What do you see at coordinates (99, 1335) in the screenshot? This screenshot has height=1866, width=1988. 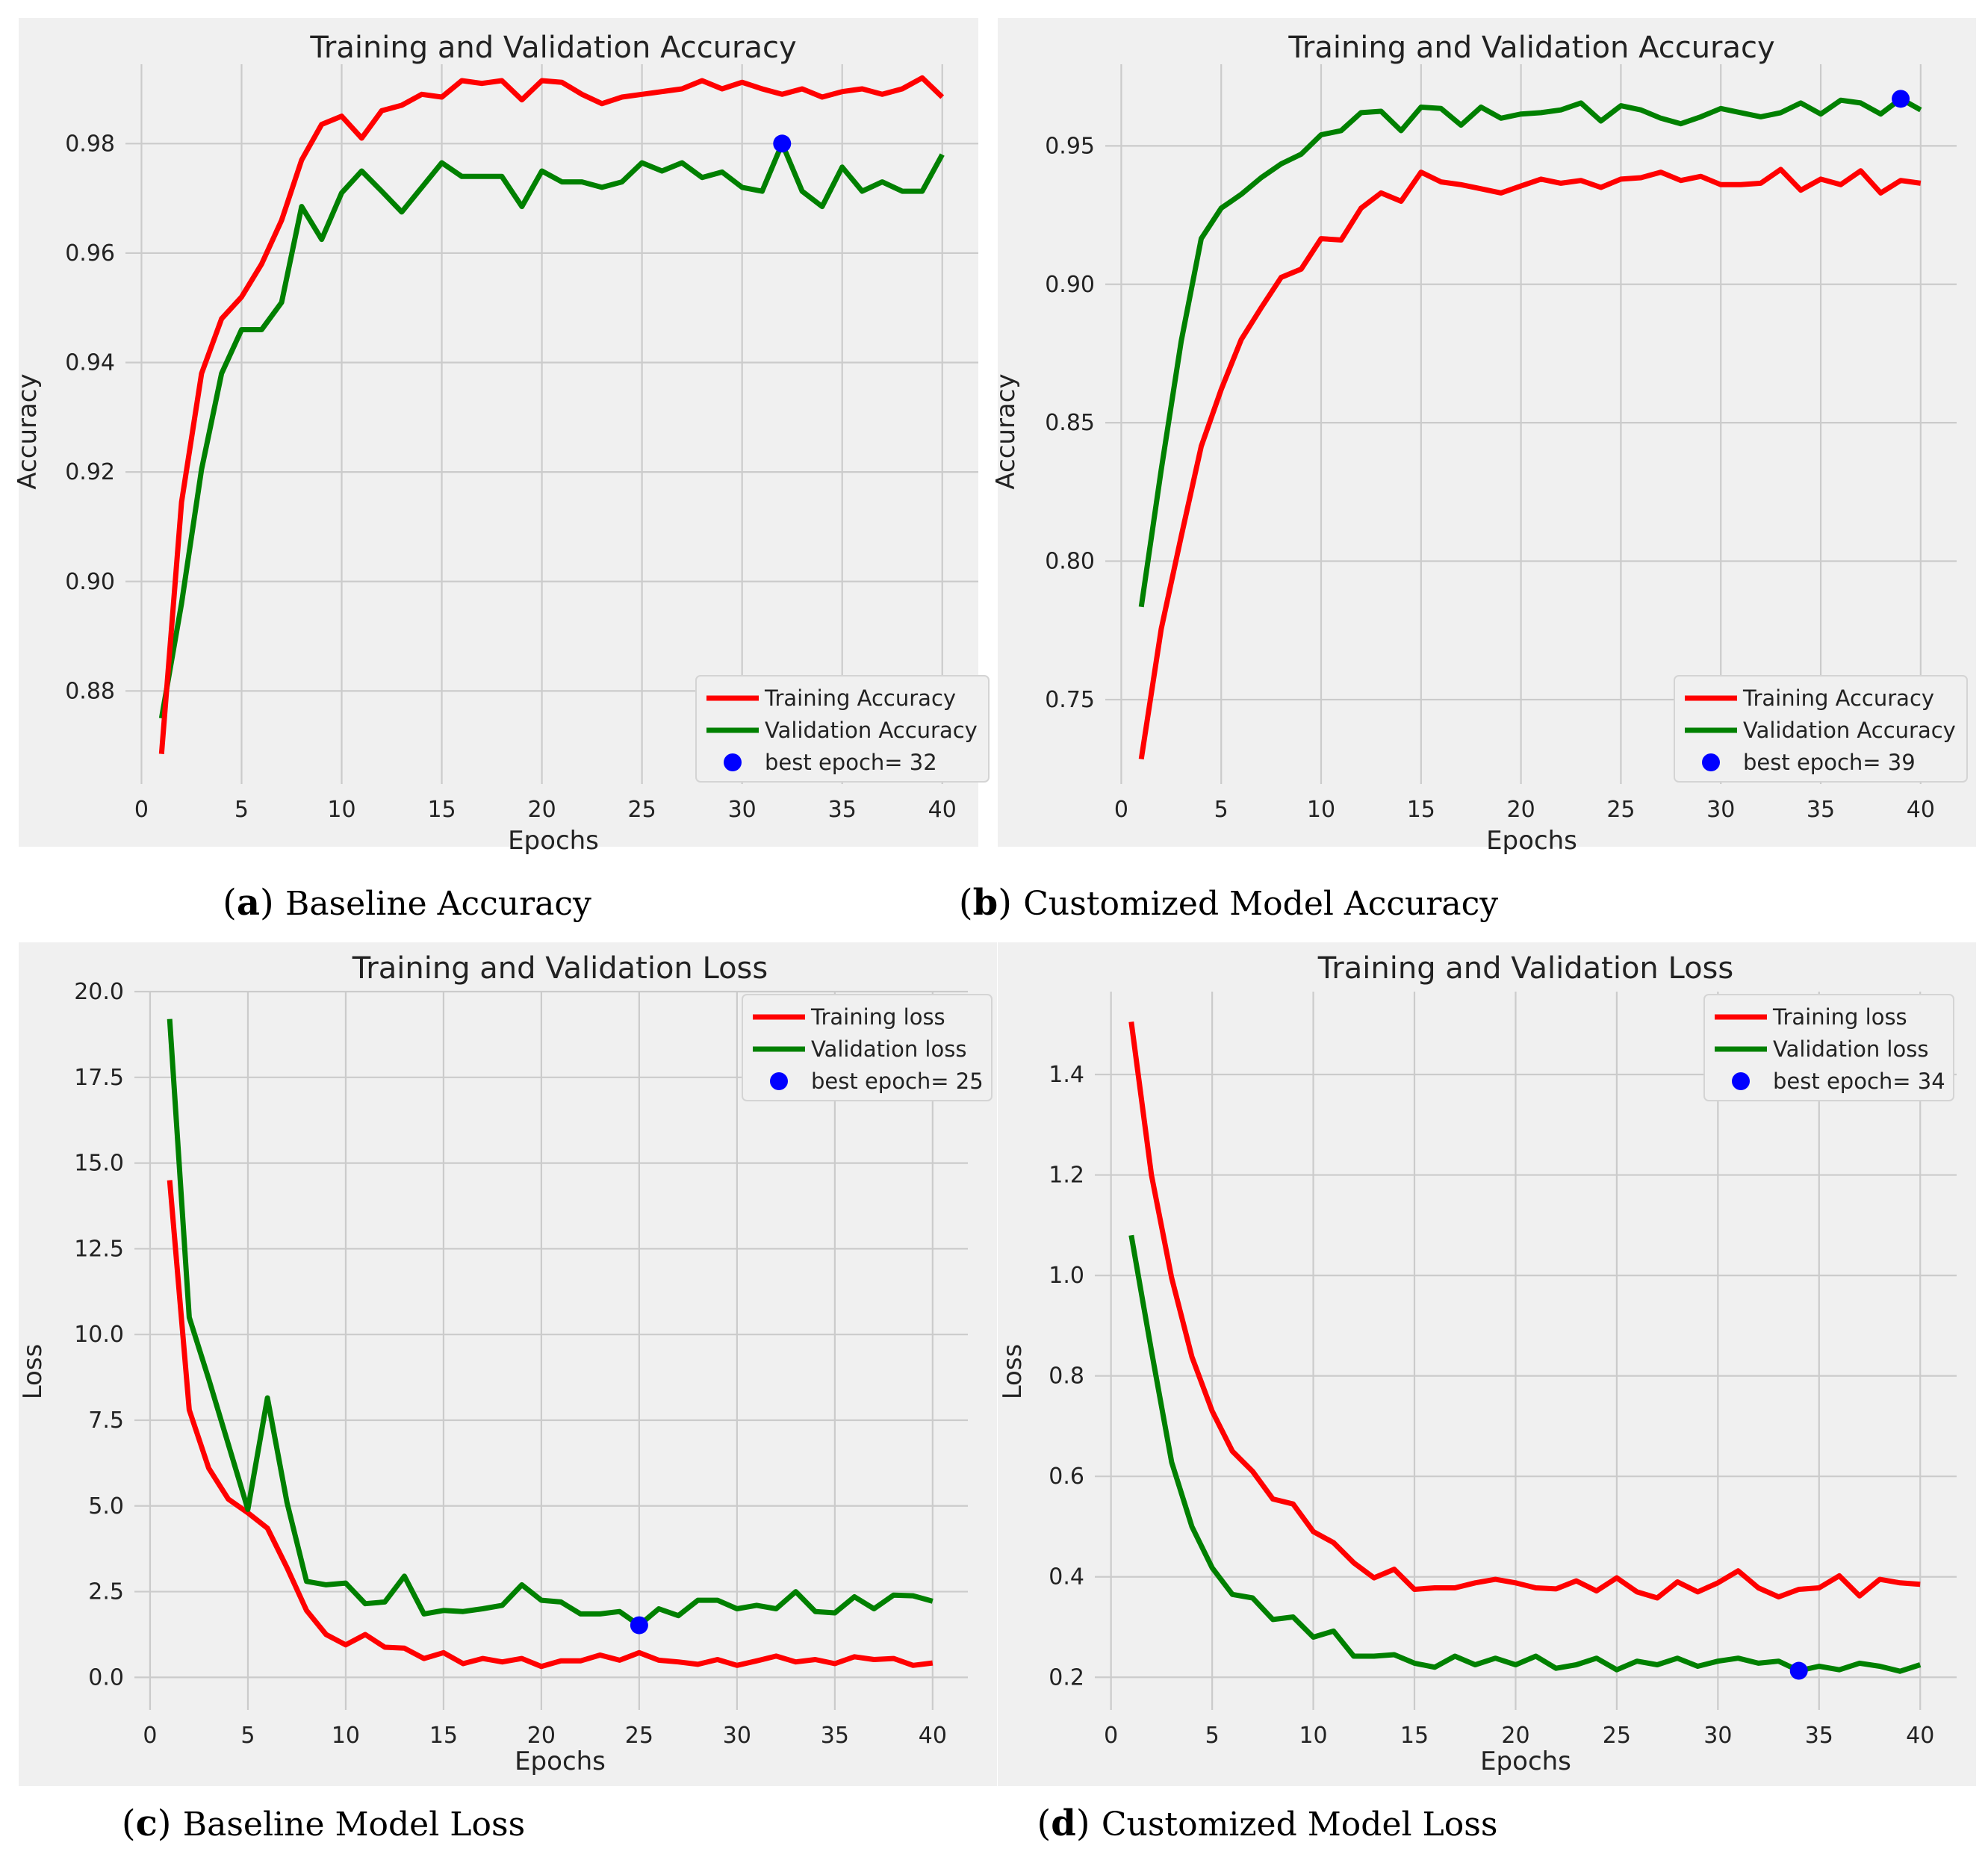 I see `y-tick-label: 10.0` at bounding box center [99, 1335].